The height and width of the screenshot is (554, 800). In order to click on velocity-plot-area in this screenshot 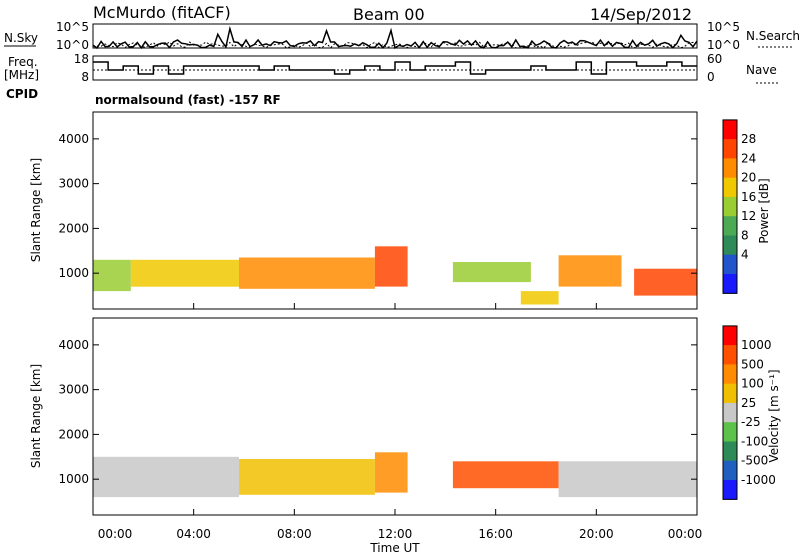, I will do `click(395, 475)`.